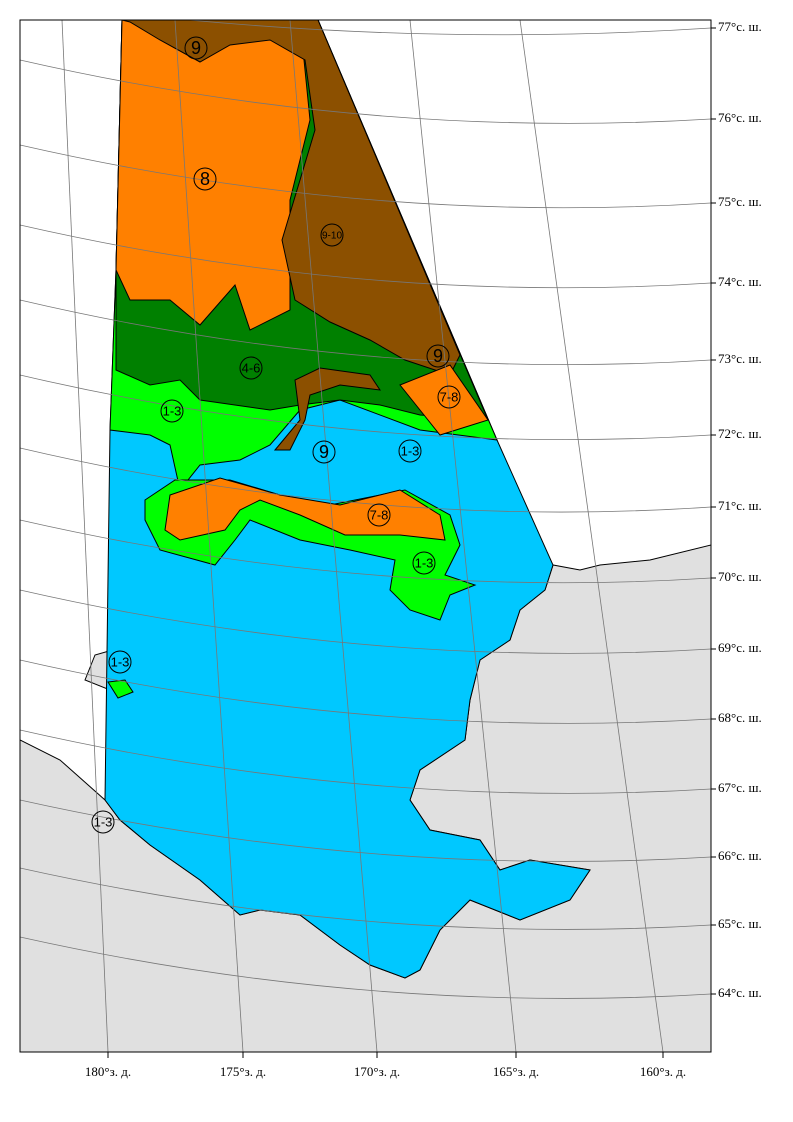 The height and width of the screenshot is (1122, 793). Describe the element at coordinates (108, 1071) in the screenshot. I see `longitude-label: 180°з. д.` at that location.